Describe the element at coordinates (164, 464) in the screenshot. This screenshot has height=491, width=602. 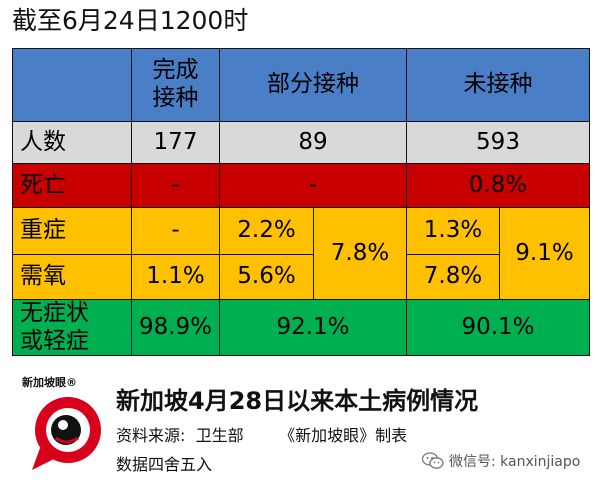
I see `footer-rounding-note: 数据四舍五入` at that location.